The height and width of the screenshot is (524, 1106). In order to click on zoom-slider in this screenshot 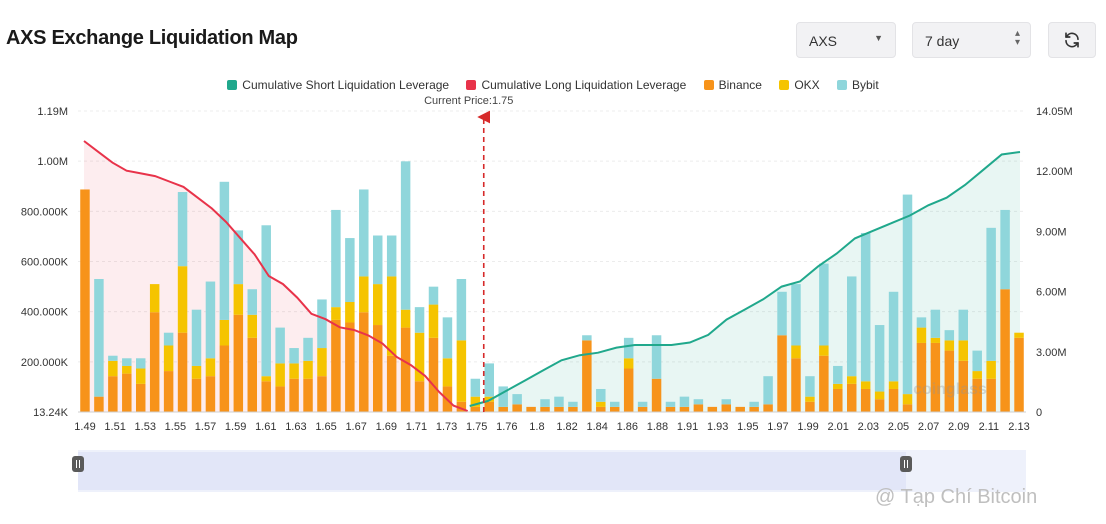, I will do `click(549, 471)`.